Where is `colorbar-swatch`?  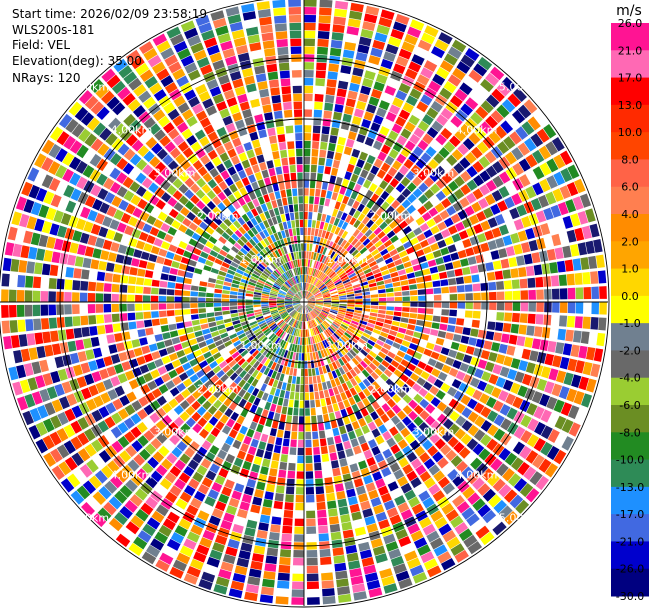
colorbar-swatch is located at coordinates (630, 446).